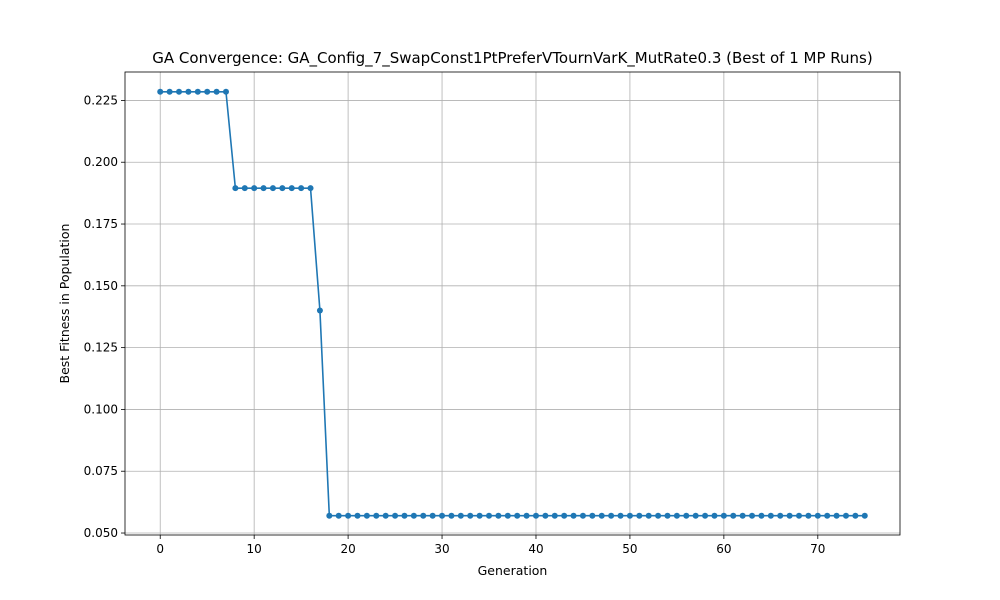 The height and width of the screenshot is (600, 1000). Describe the element at coordinates (254, 549) in the screenshot. I see `x-tick-label: 10` at that location.